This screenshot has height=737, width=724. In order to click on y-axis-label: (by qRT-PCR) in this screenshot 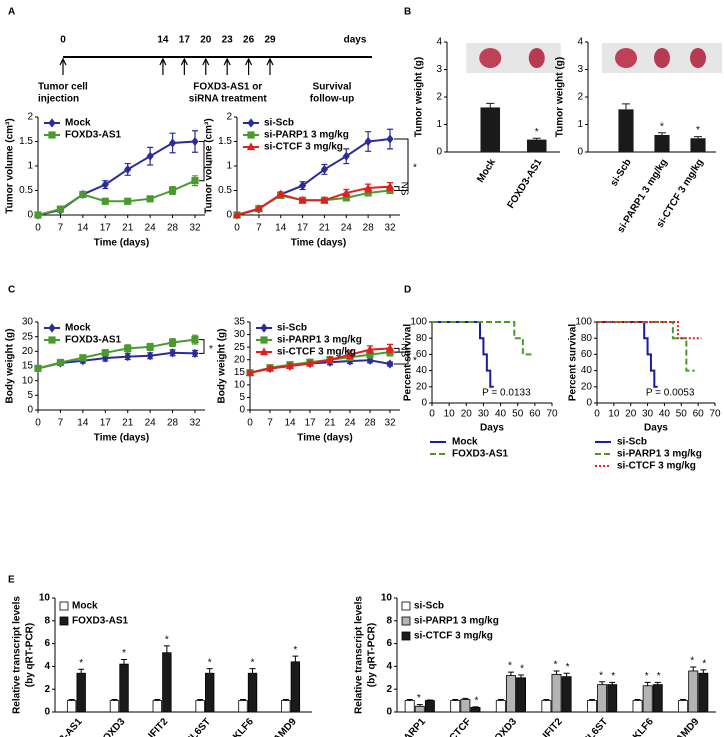, I will do `click(30, 655)`.